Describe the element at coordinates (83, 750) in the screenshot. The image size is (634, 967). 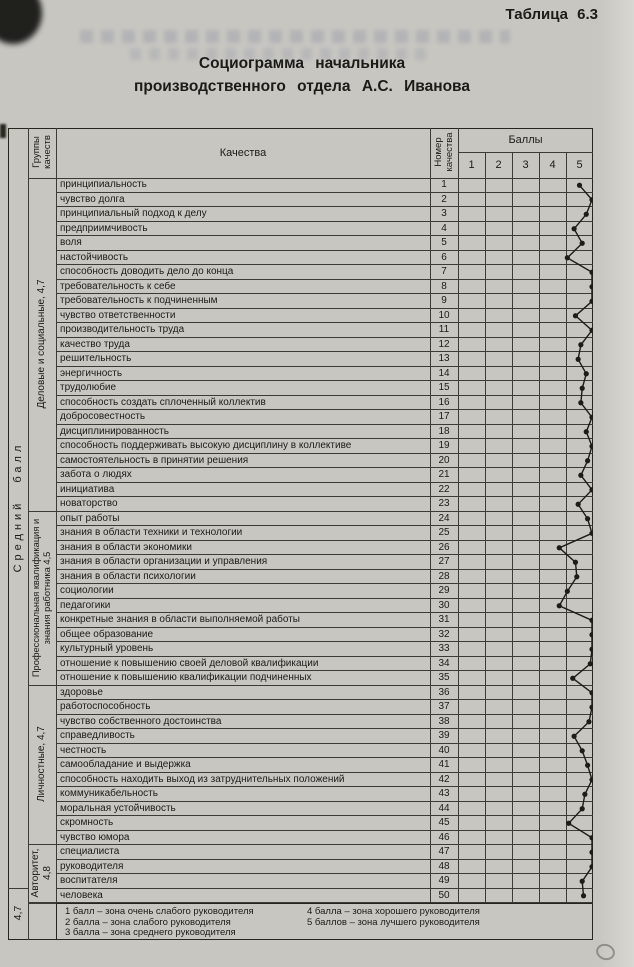
I see `quality-label: честность` at that location.